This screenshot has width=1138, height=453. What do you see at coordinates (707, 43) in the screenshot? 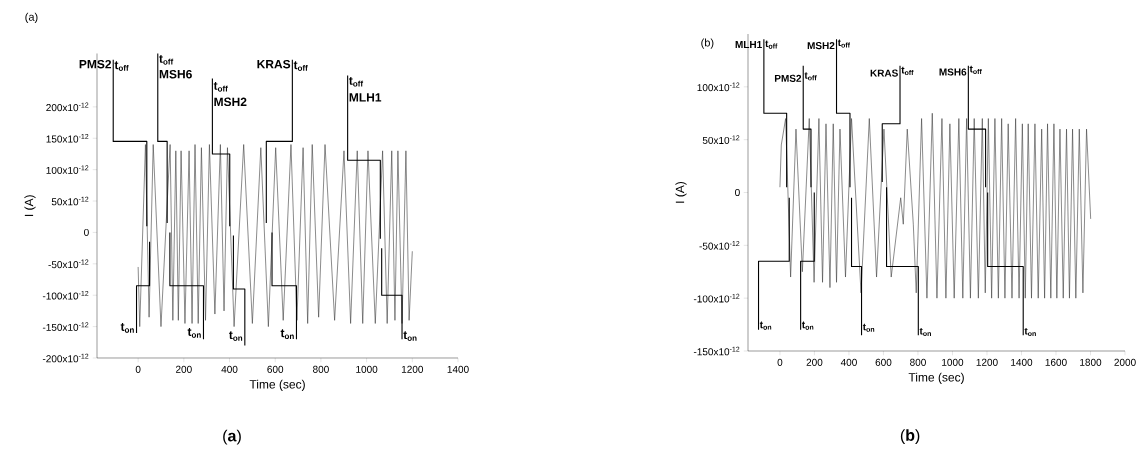
I see `chart-title: (b)` at bounding box center [707, 43].